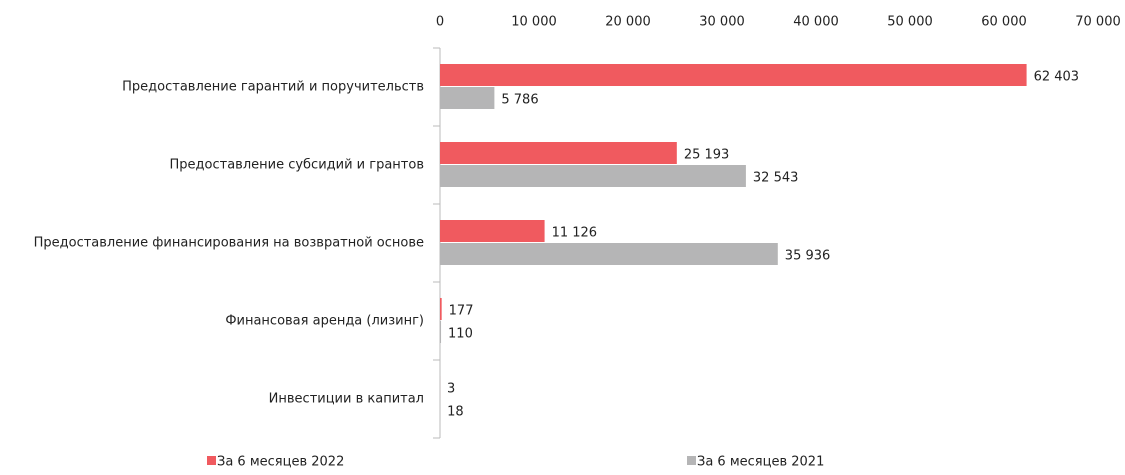 Image resolution: width=1125 pixels, height=475 pixels. I want to click on value-label: 5 786, so click(519, 100).